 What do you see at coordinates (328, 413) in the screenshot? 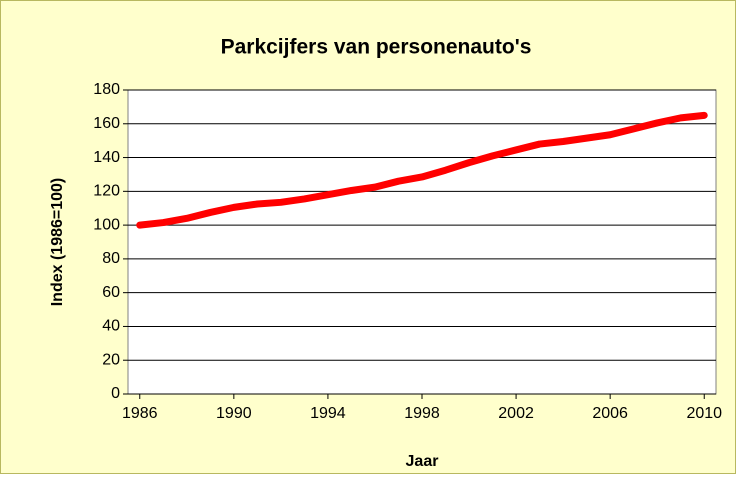
I see `x-tick-label: 1994` at bounding box center [328, 413].